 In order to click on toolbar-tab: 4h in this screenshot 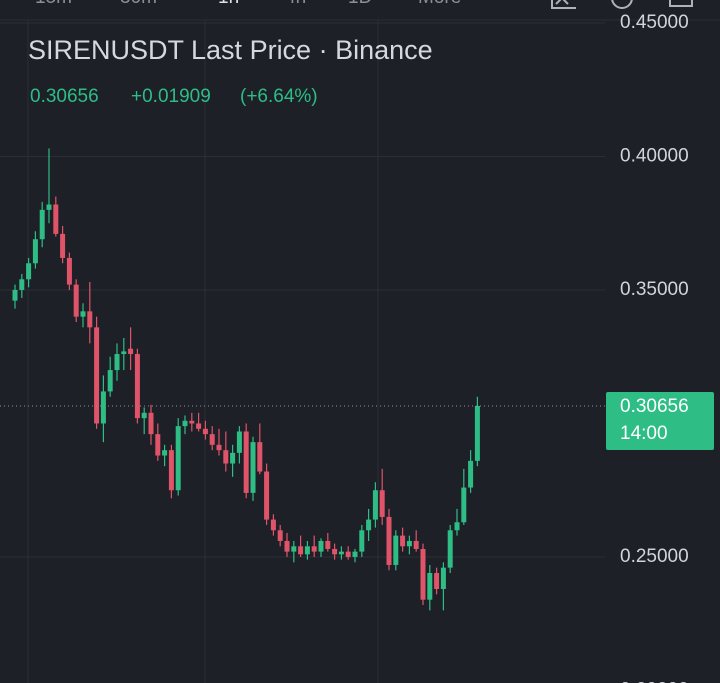, I will do `click(295, 4)`.